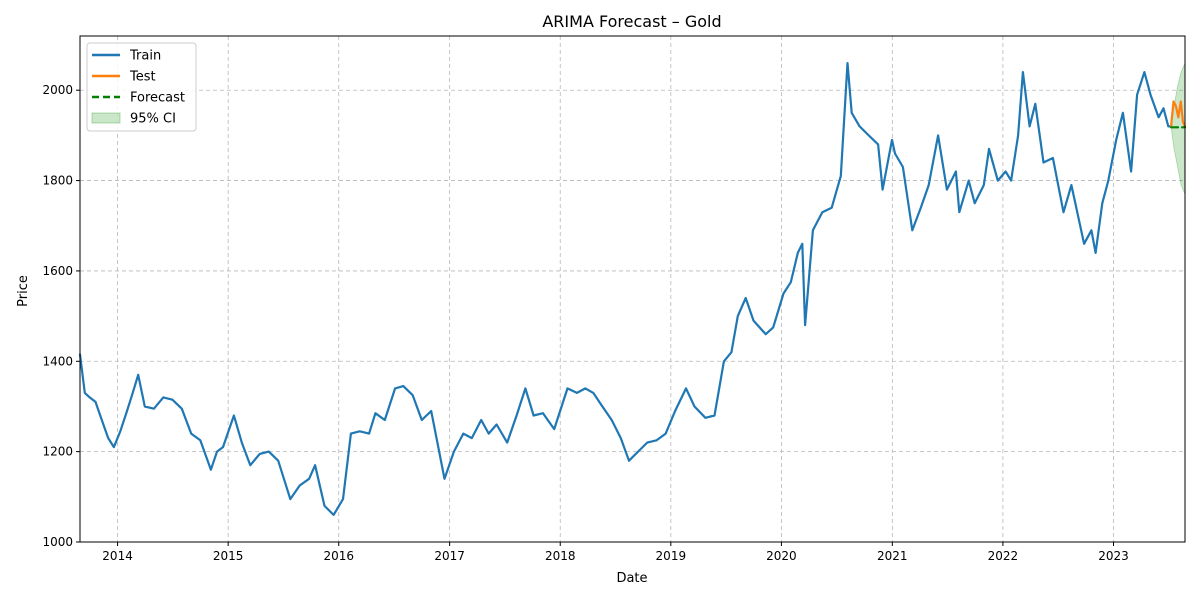 This screenshot has height=600, width=1200. What do you see at coordinates (23, 291) in the screenshot?
I see `y-axis-title: Price` at bounding box center [23, 291].